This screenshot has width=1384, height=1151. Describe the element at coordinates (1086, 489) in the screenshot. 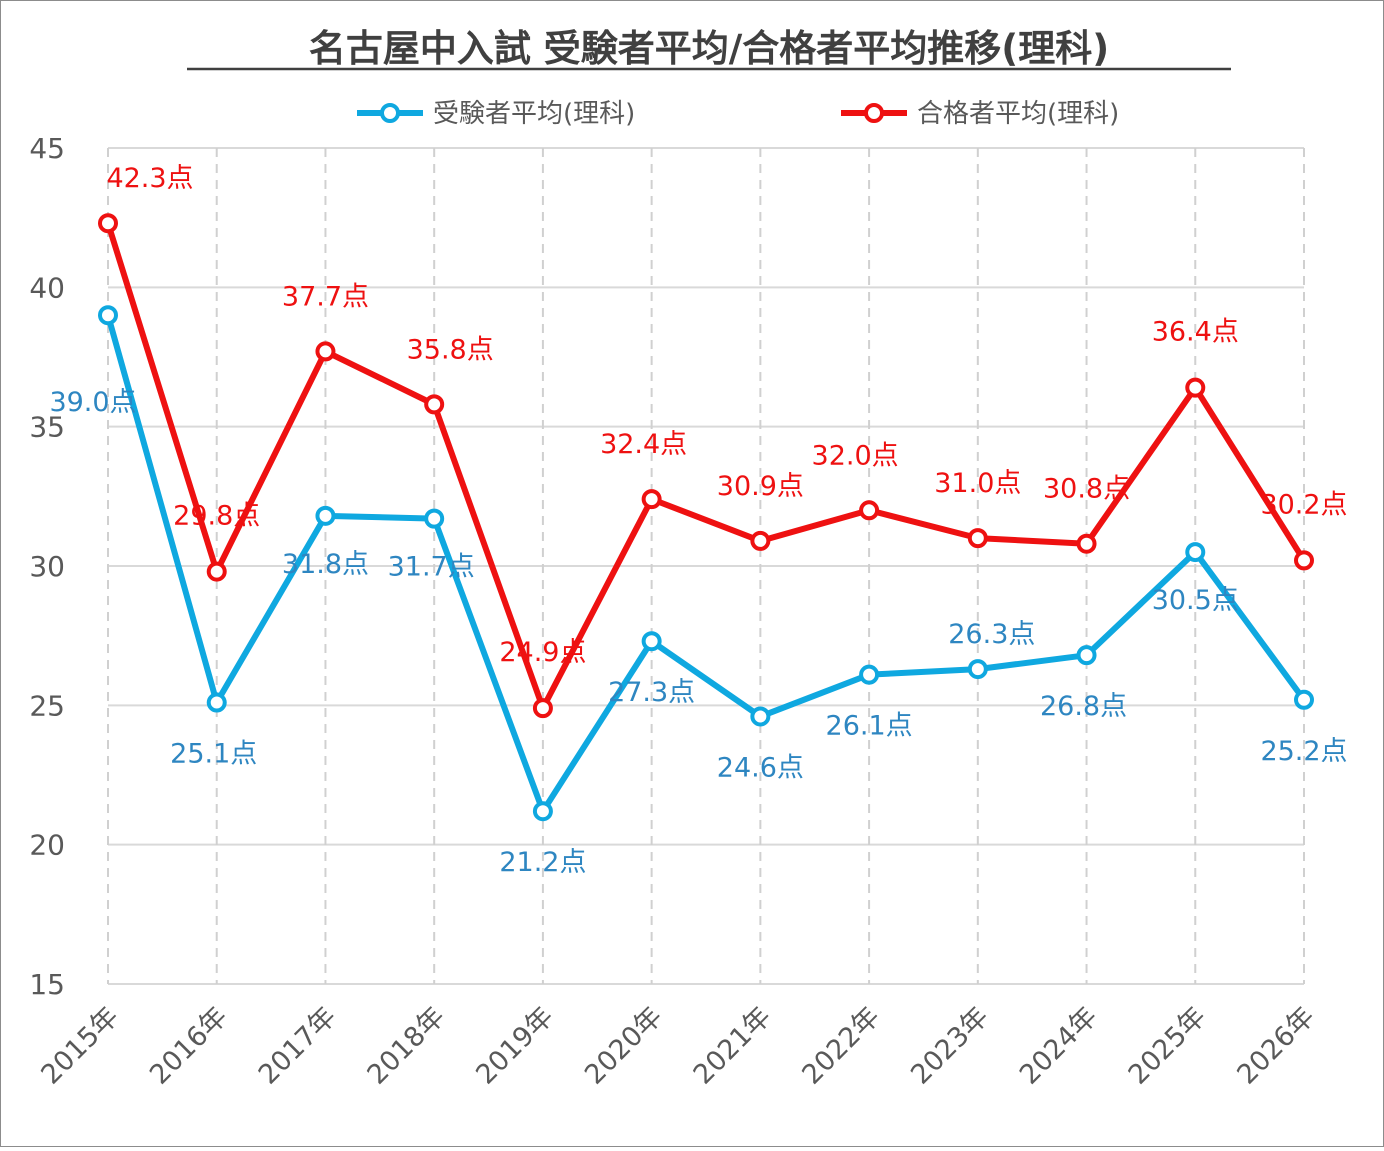

I see `data-label: 30.8点` at that location.